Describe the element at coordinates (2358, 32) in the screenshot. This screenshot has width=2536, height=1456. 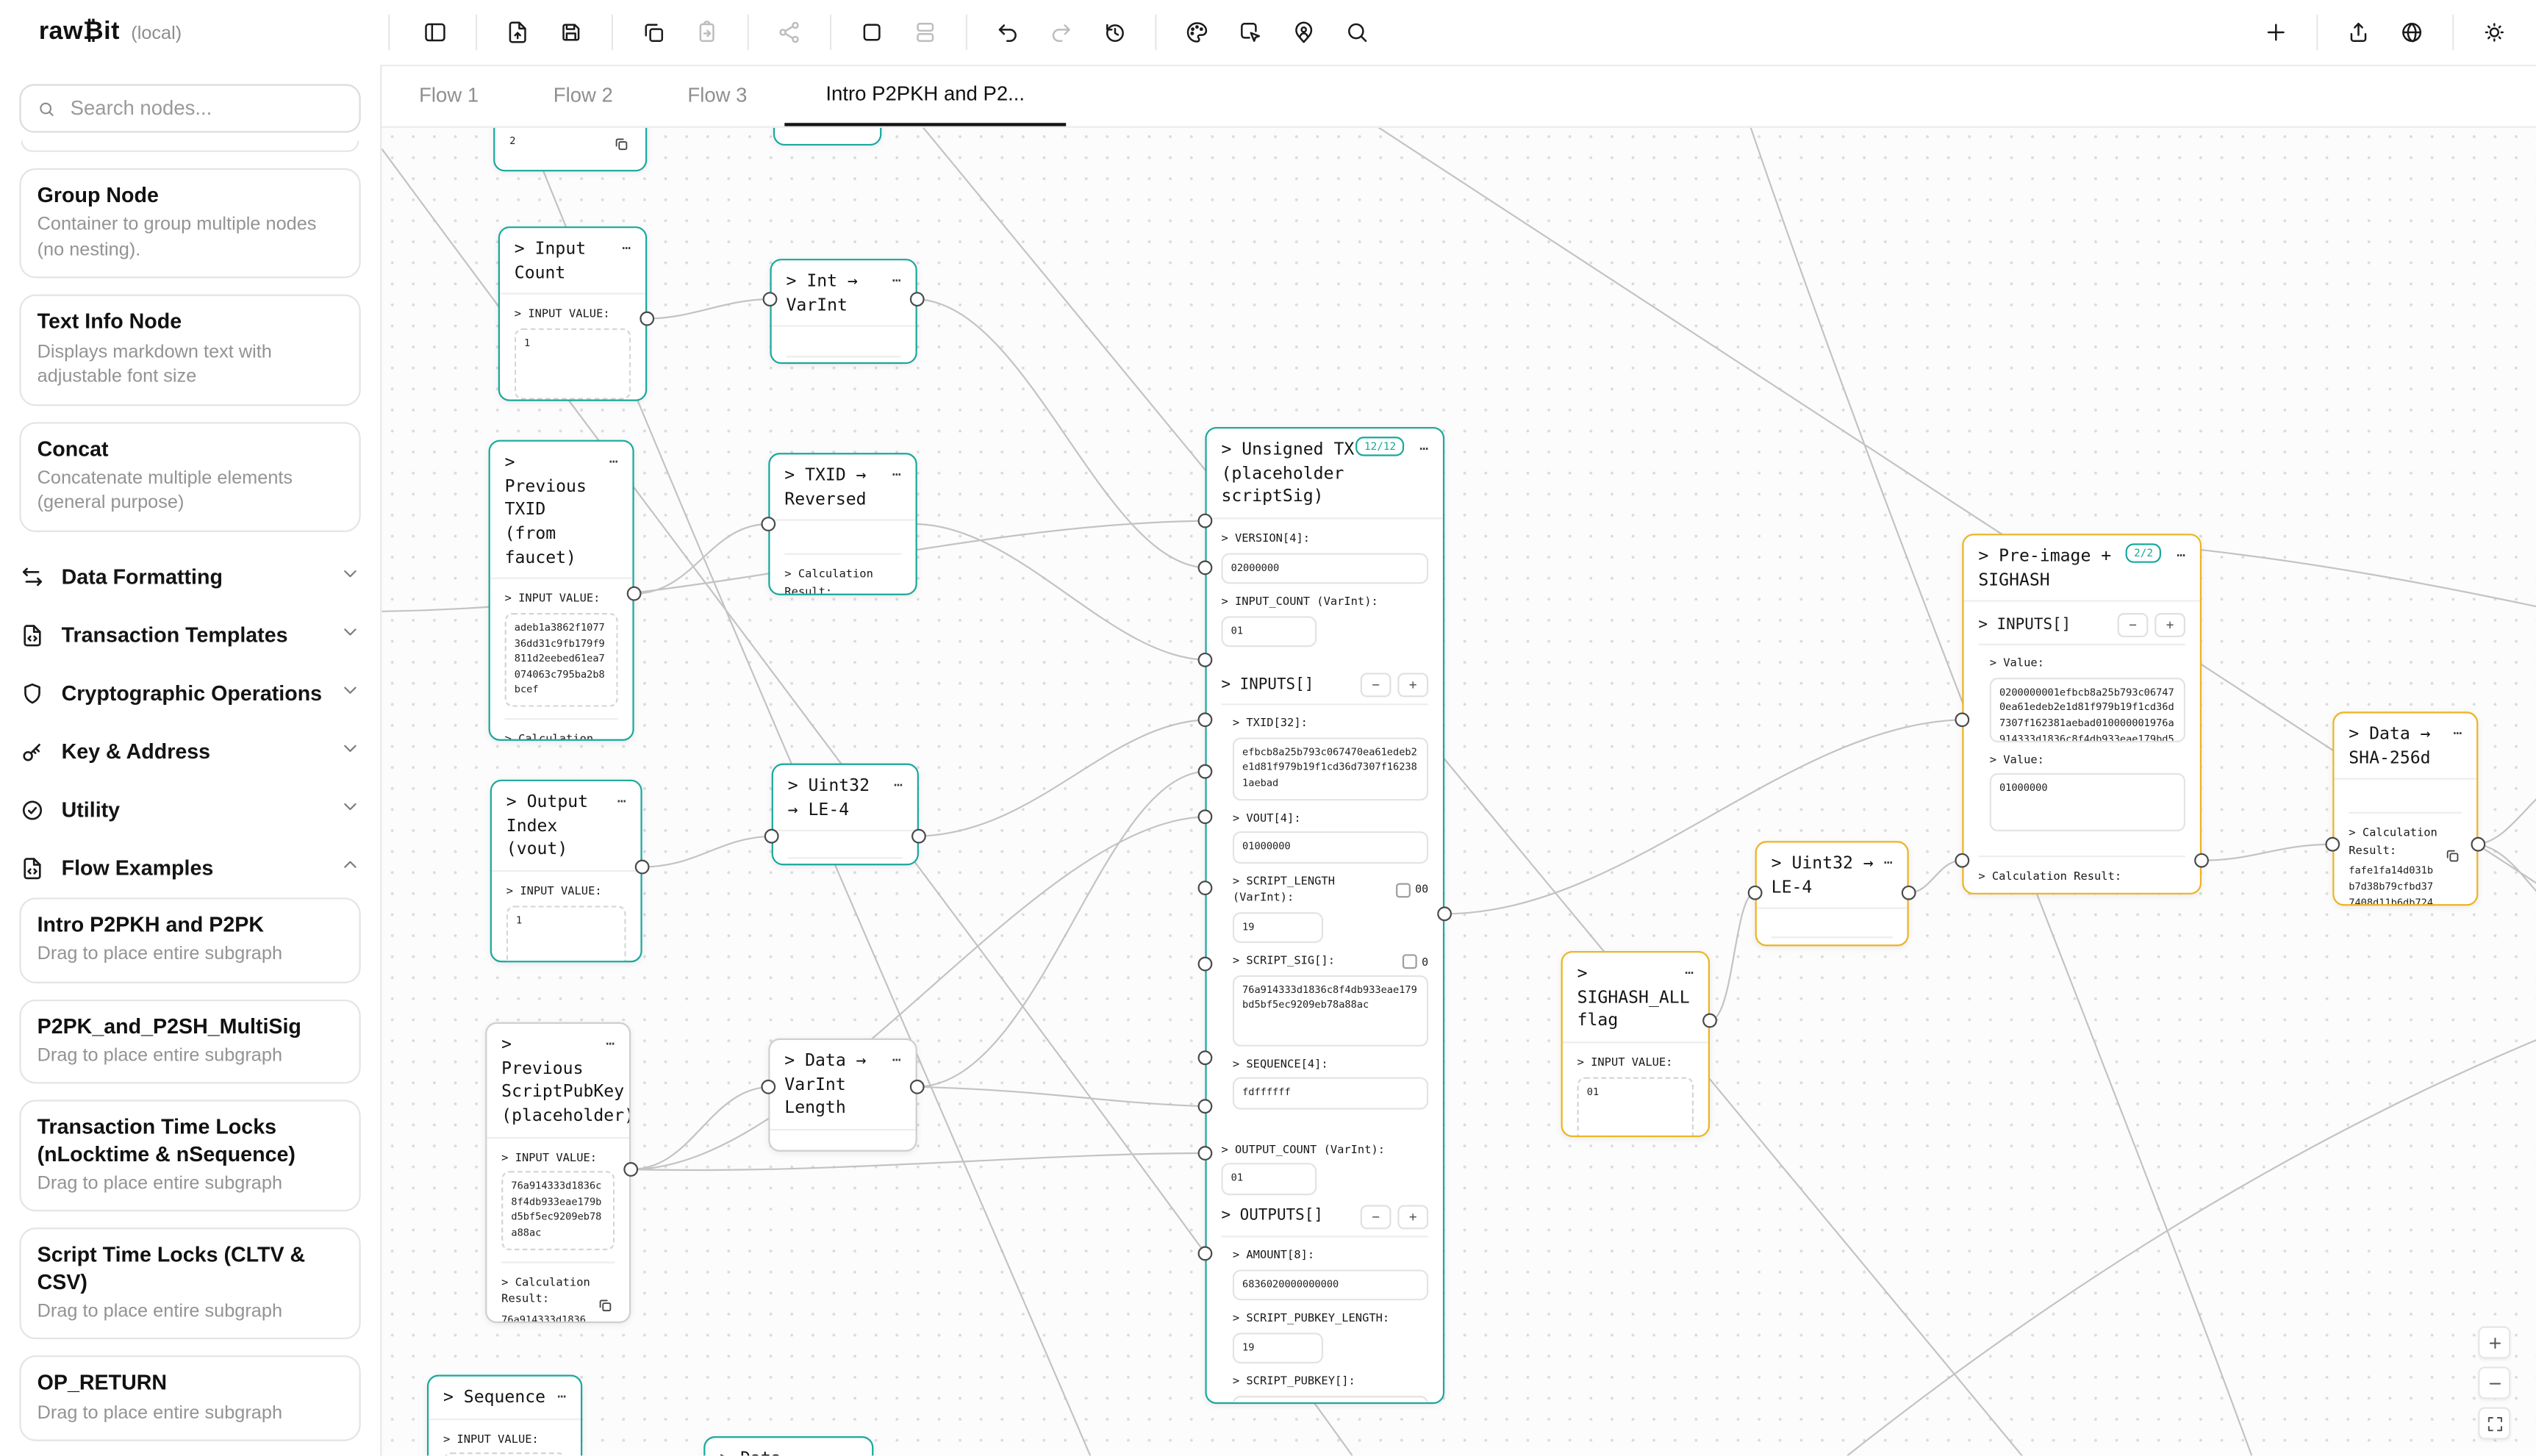
I see `export-button` at that location.